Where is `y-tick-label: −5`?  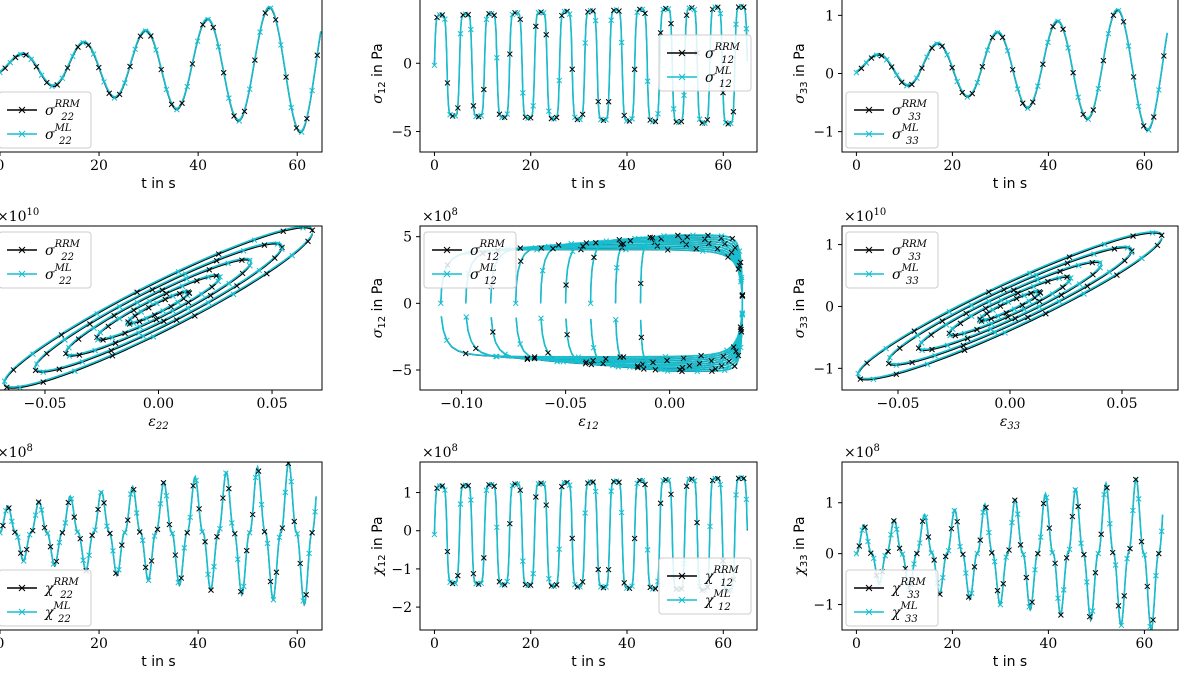 y-tick-label: −5 is located at coordinates (401, 133).